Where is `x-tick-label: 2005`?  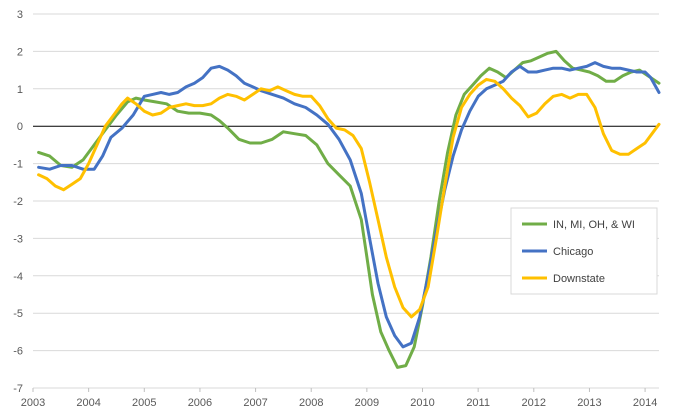
x-tick-label: 2005 is located at coordinates (144, 403).